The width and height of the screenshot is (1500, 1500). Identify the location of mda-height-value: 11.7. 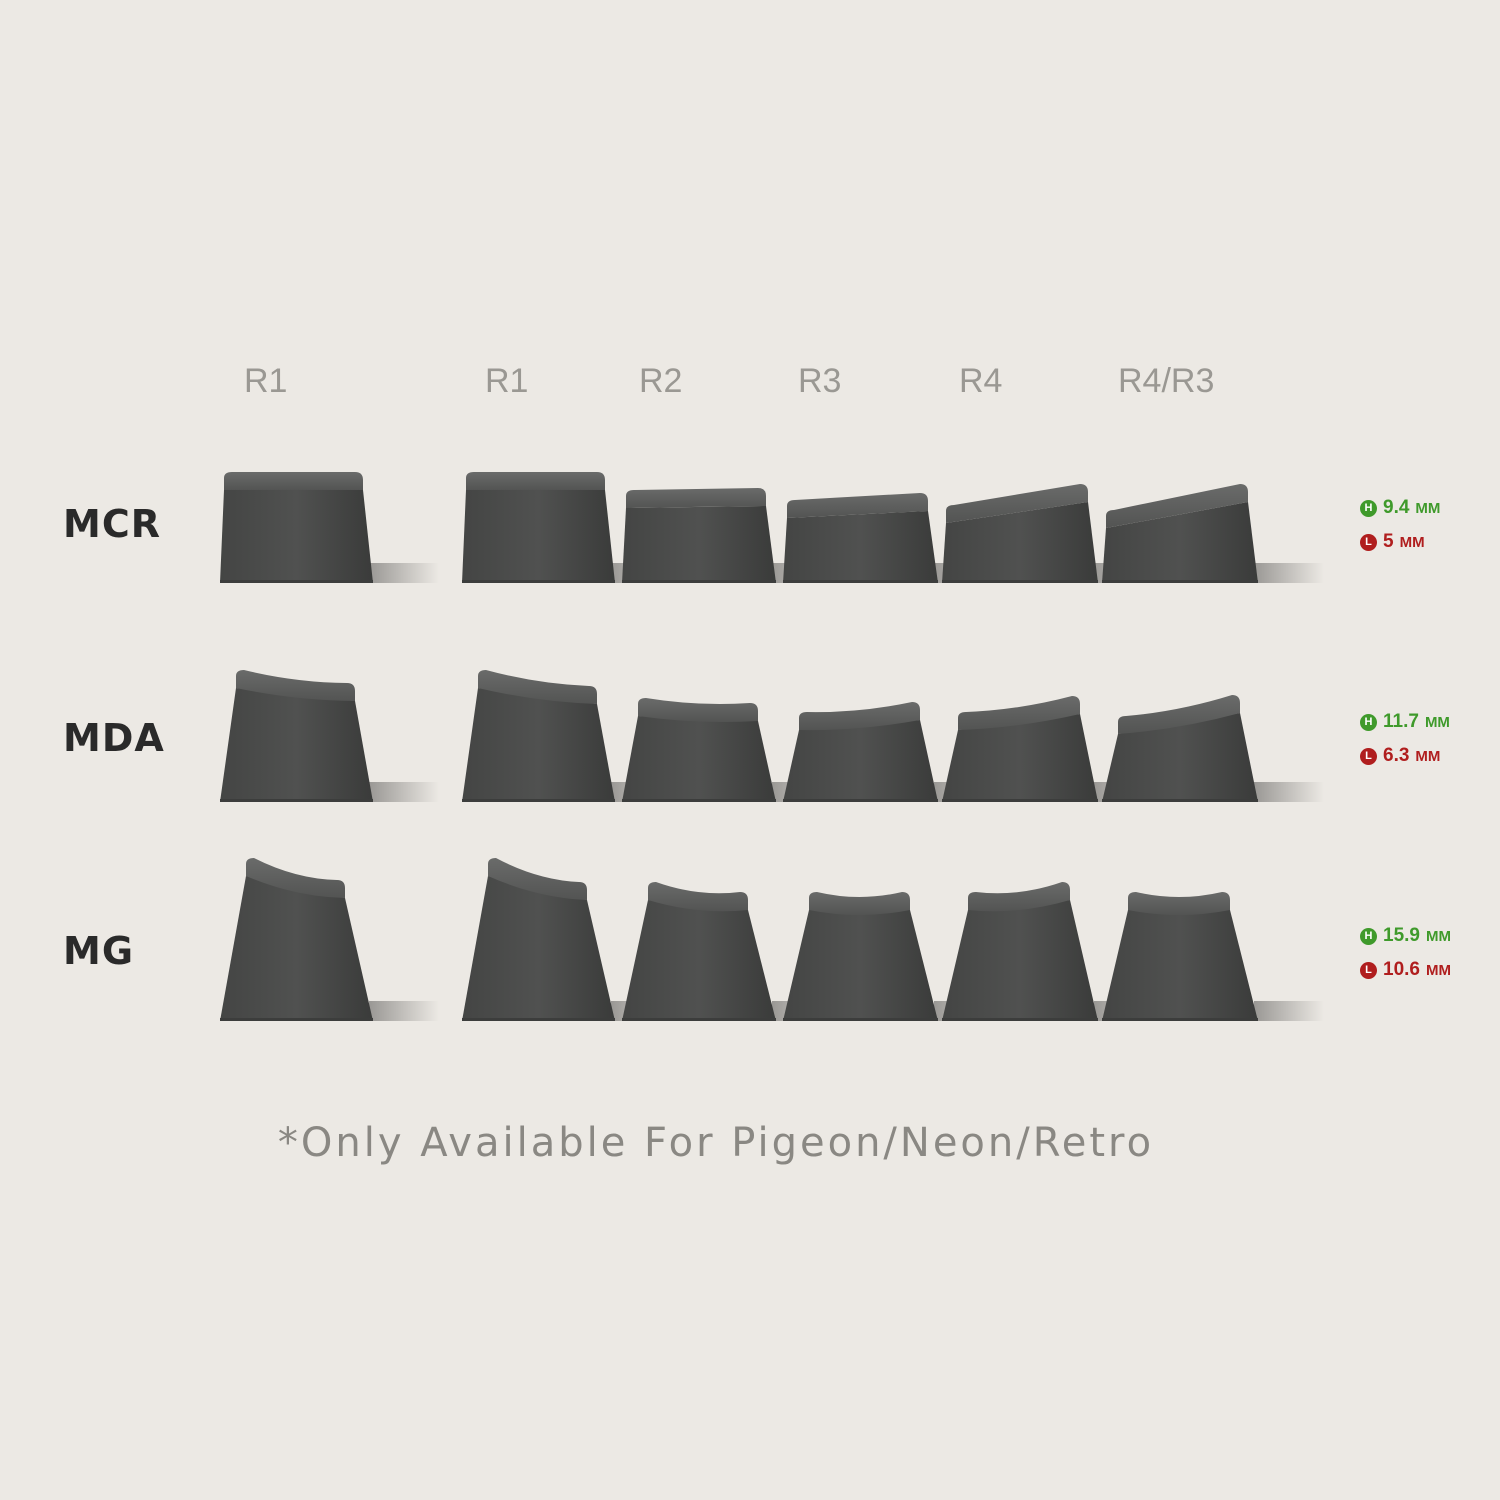
(1401, 721).